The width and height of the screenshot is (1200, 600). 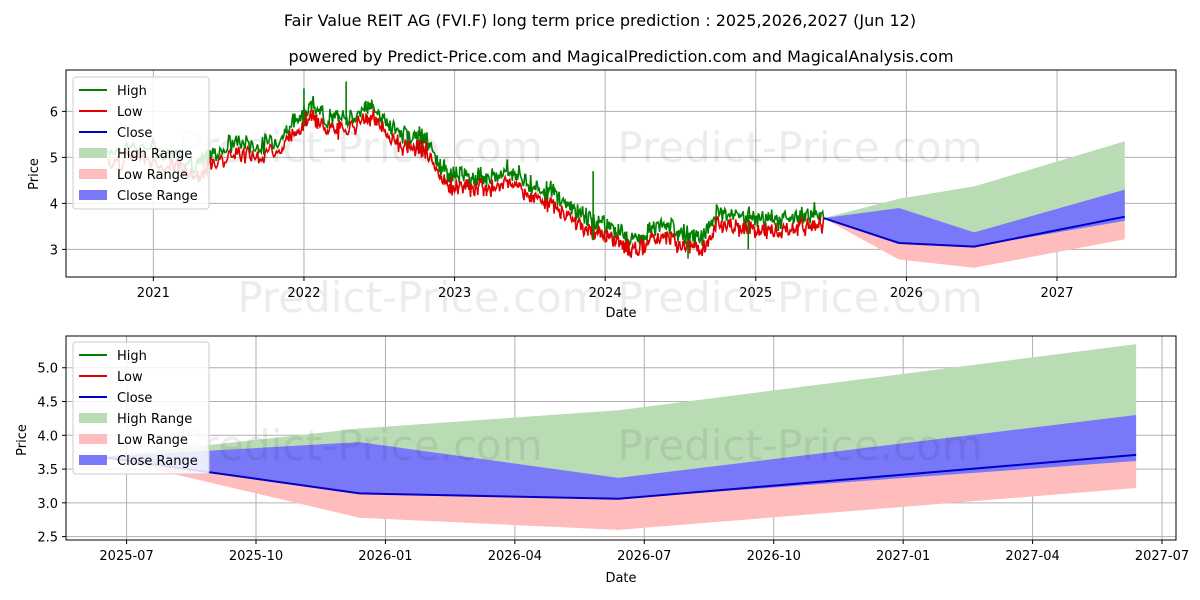 I want to click on top-forecast, so click(x=974, y=204).